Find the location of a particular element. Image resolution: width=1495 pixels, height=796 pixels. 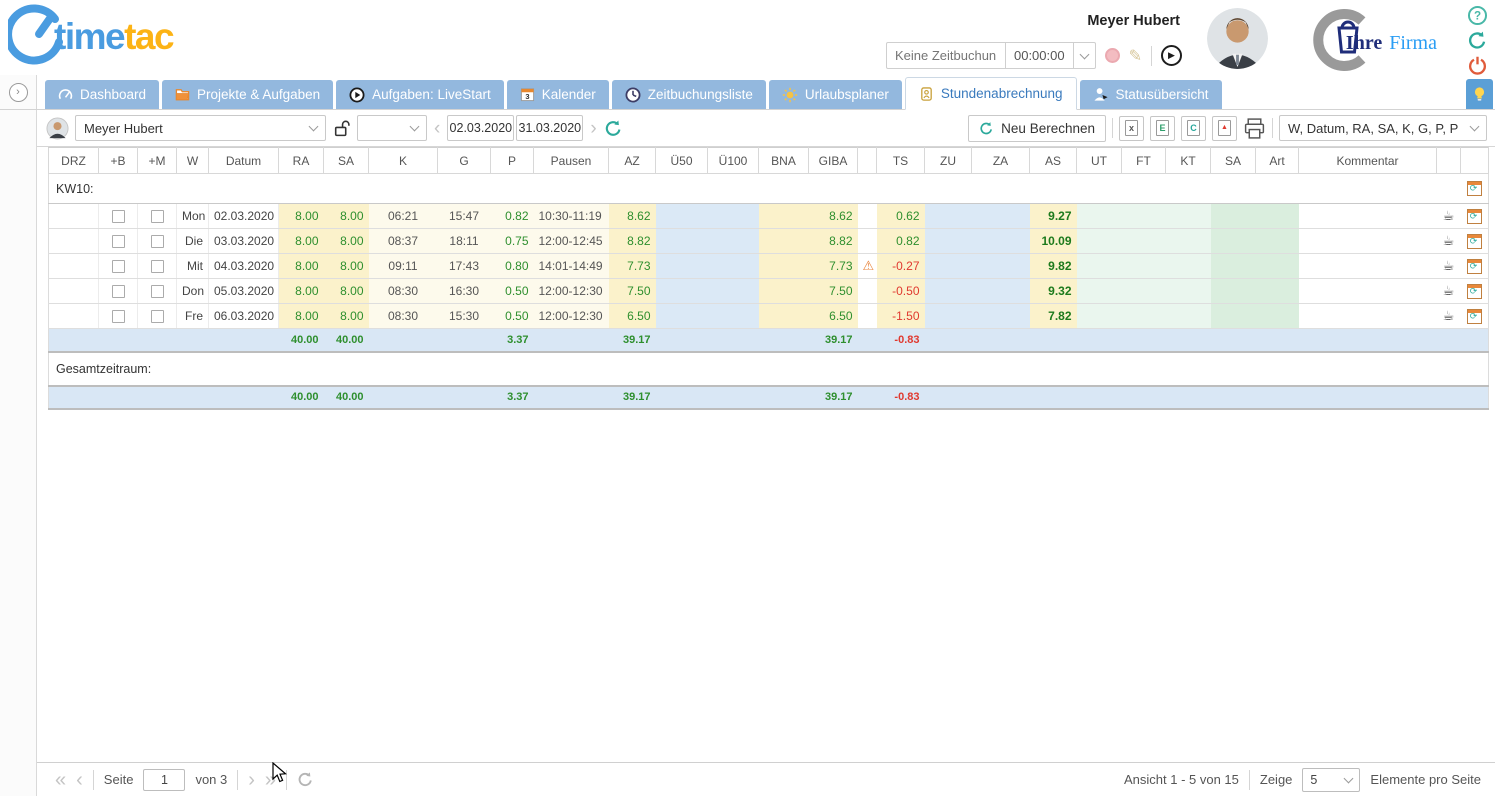

column-header: AZ is located at coordinates (632, 160).